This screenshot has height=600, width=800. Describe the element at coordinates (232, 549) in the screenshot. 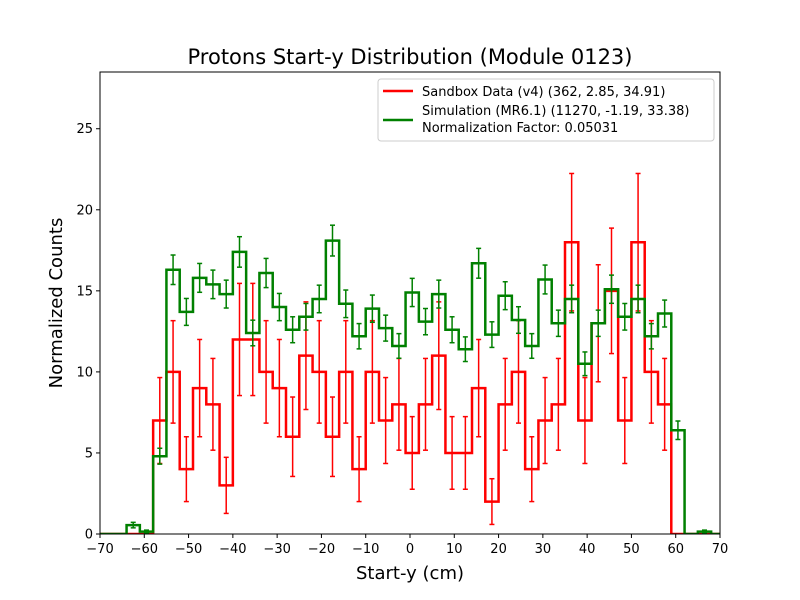

I see `x-tick-label: −40` at that location.